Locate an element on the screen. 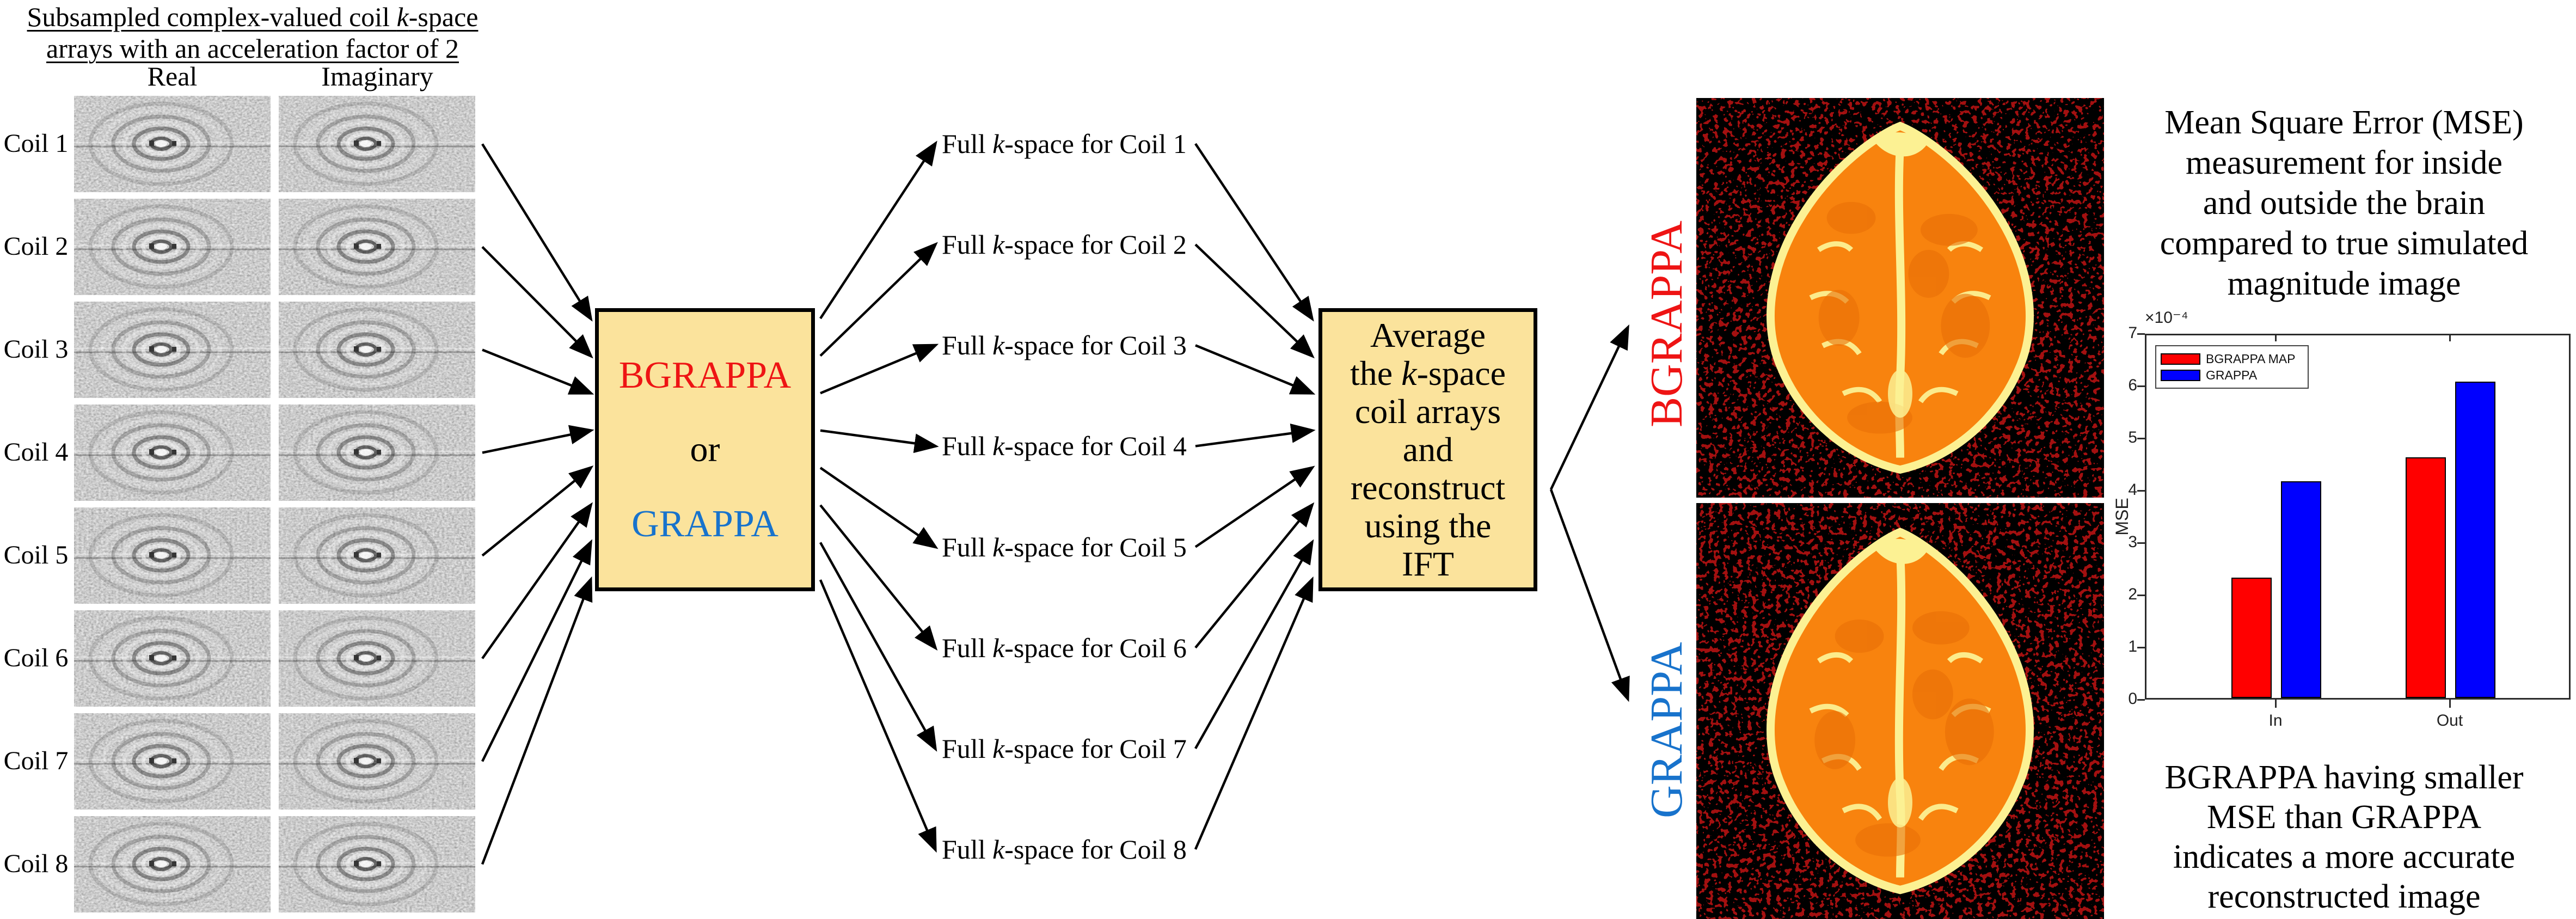 The height and width of the screenshot is (919, 2576). bar-out-grappa is located at coordinates (2475, 540).